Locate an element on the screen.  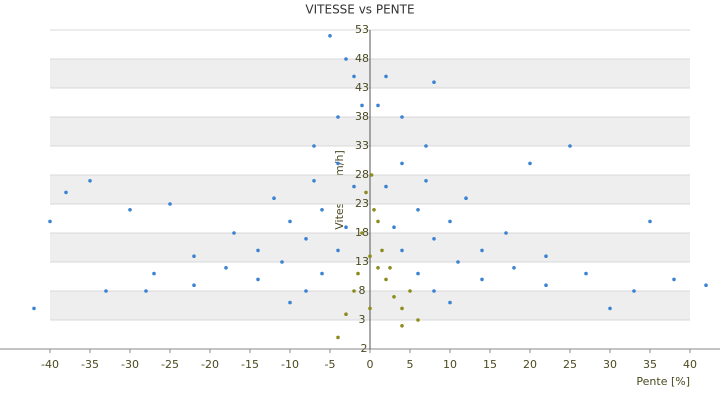
y-tick-label: 33 is located at coordinates (362, 145).